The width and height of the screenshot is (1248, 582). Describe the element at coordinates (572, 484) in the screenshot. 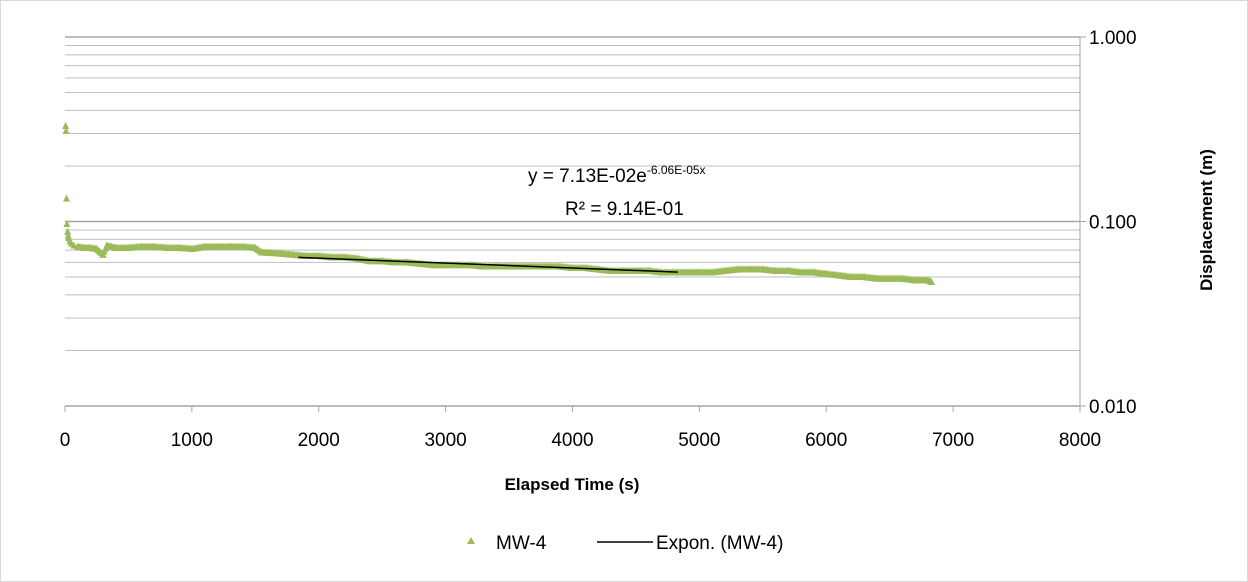

I see `x-axis-title: Elapsed Time (s)` at that location.